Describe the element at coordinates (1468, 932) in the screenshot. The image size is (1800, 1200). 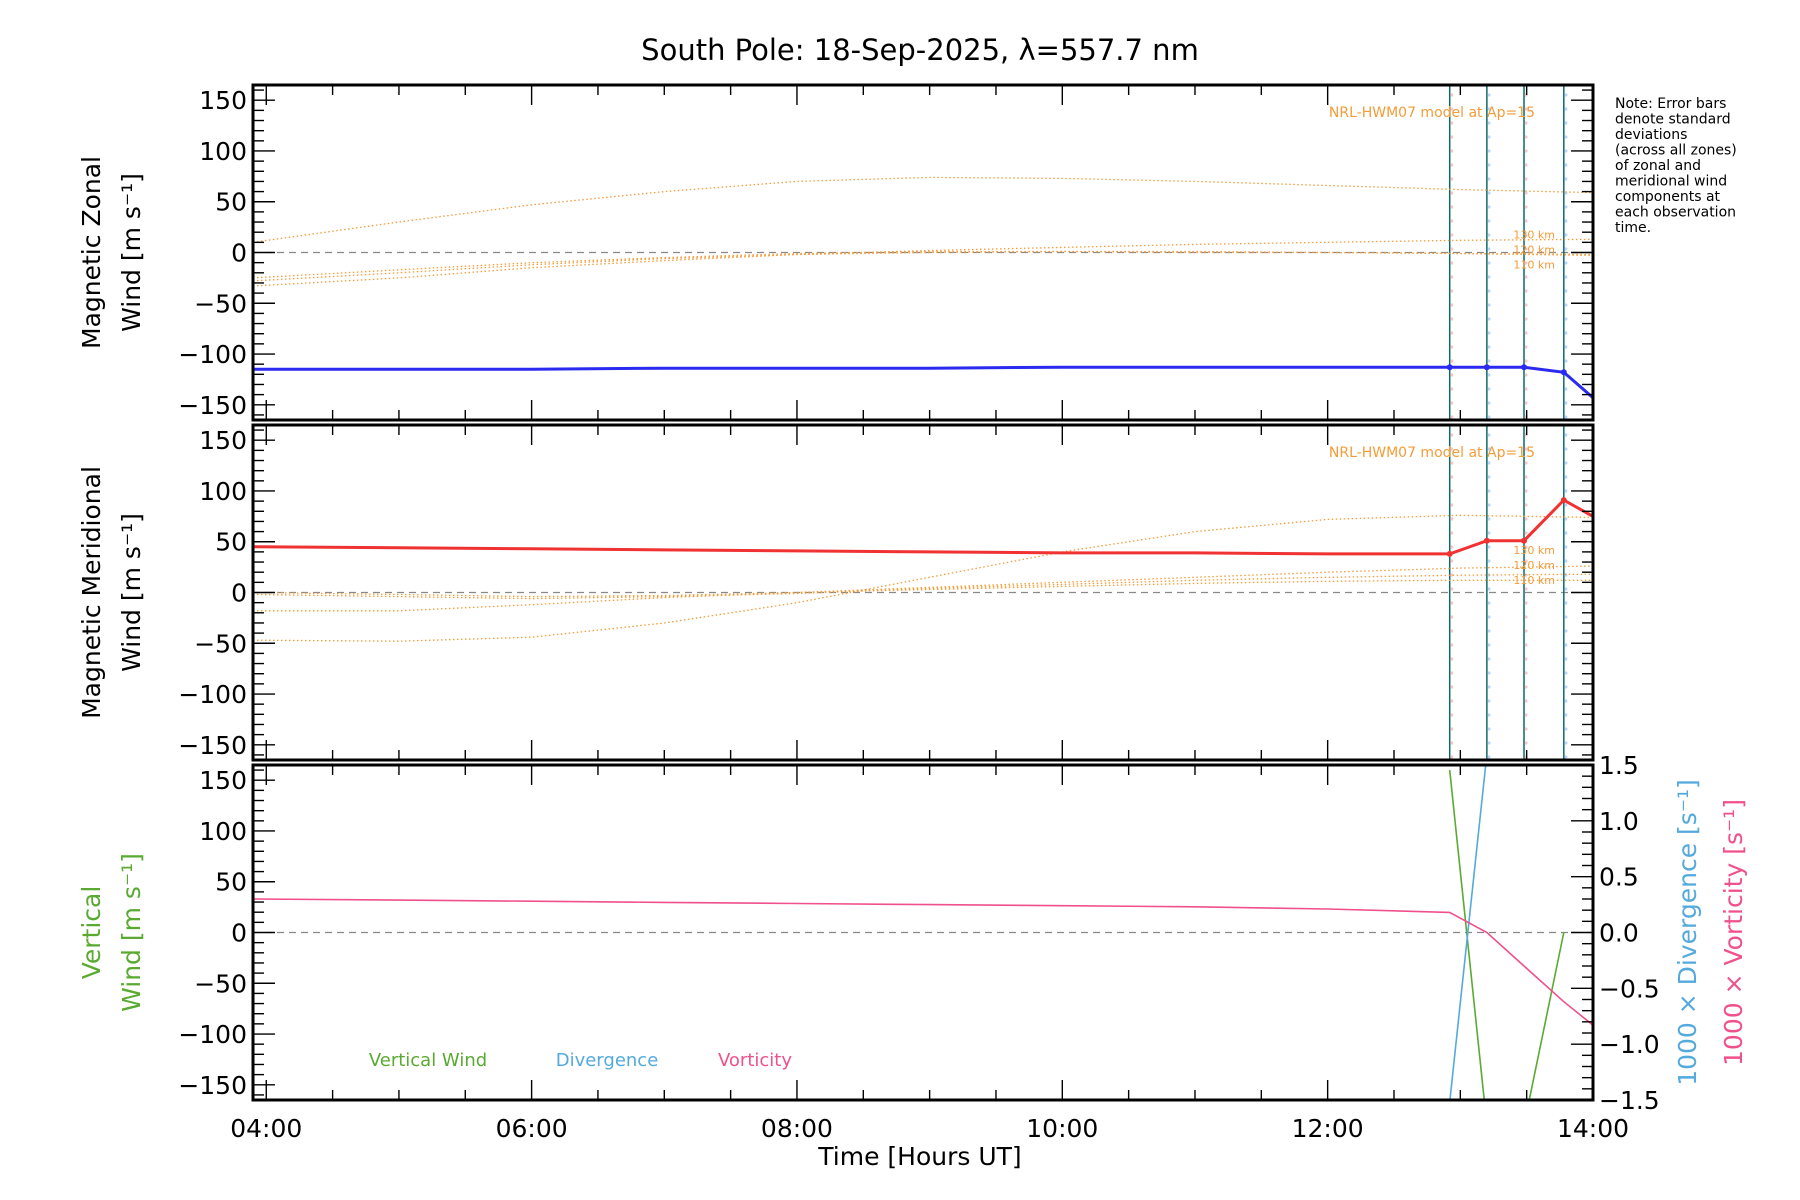
I see `divergence-line` at that location.